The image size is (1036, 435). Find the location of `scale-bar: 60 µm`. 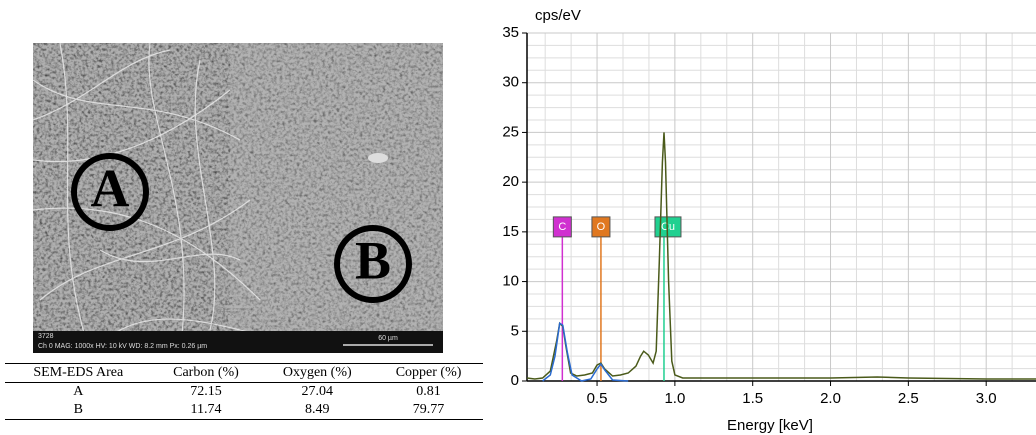

scale-bar: 60 µm is located at coordinates (388, 338).